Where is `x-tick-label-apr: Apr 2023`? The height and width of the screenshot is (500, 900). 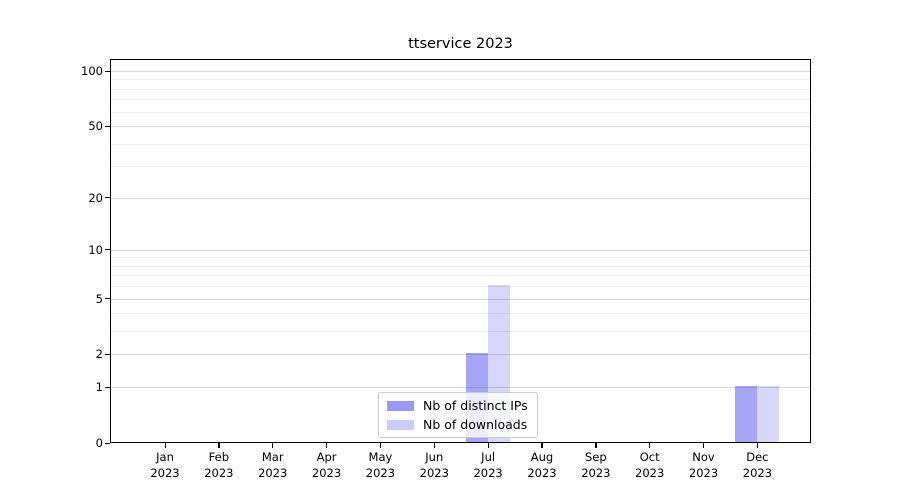
x-tick-label-apr: Apr 2023 is located at coordinates (326, 465).